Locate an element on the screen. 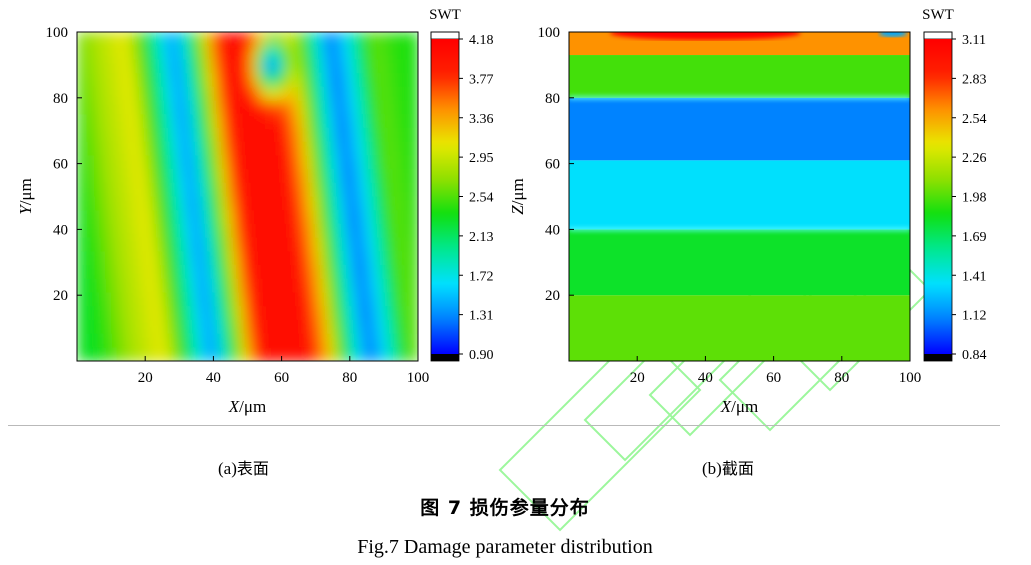 The width and height of the screenshot is (1031, 565). colorbar-tick-label-a-6: 1.72 is located at coordinates (481, 276).